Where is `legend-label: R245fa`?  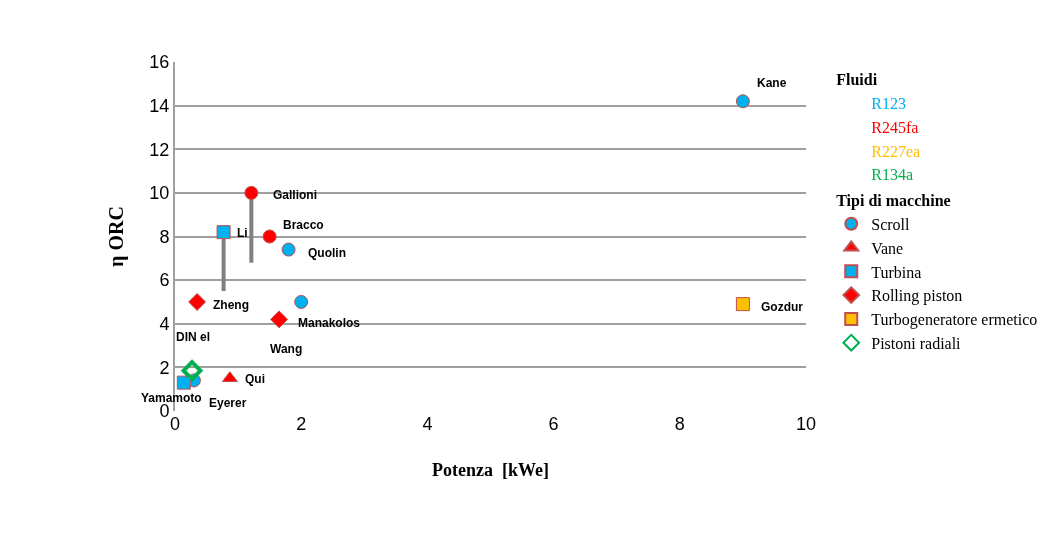 legend-label: R245fa is located at coordinates (895, 127).